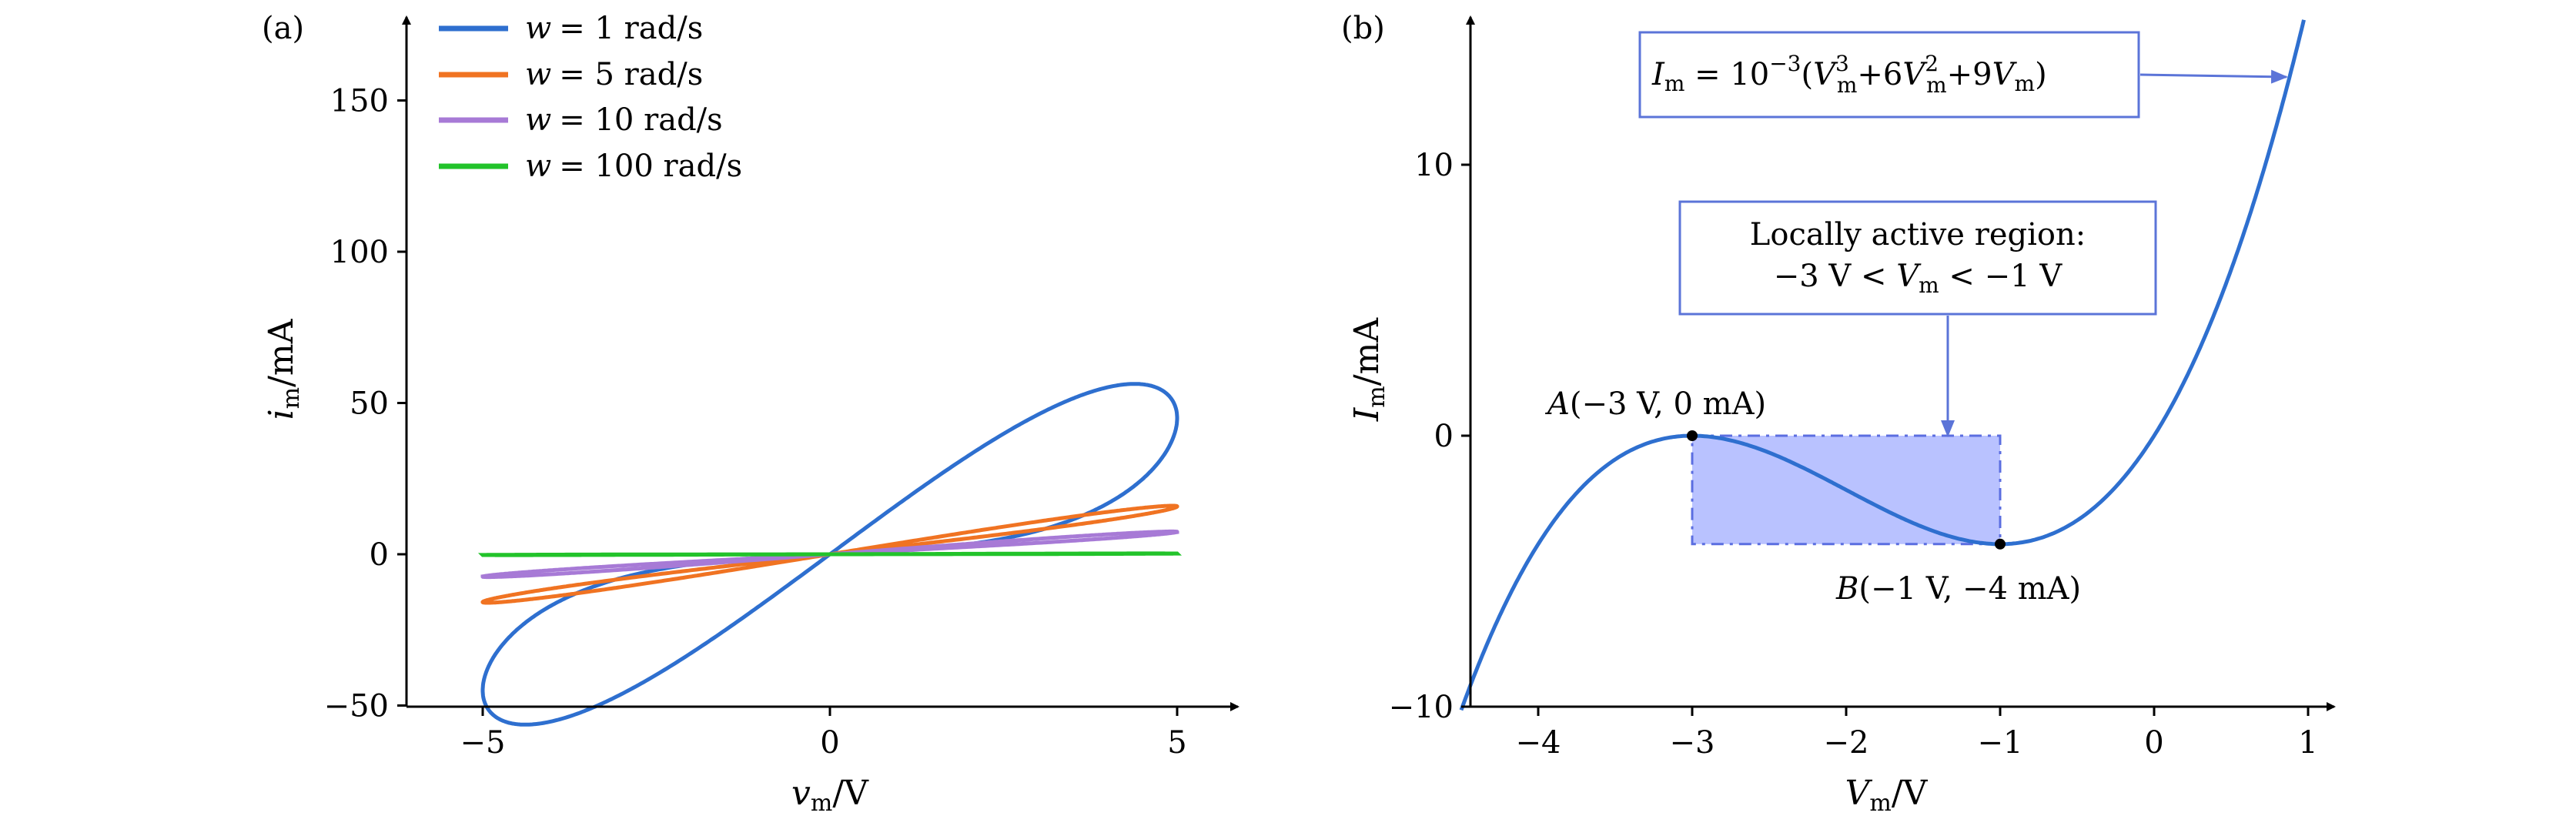  I want to click on point-a-label: A(−3 V, 0 mA), so click(1655, 404).